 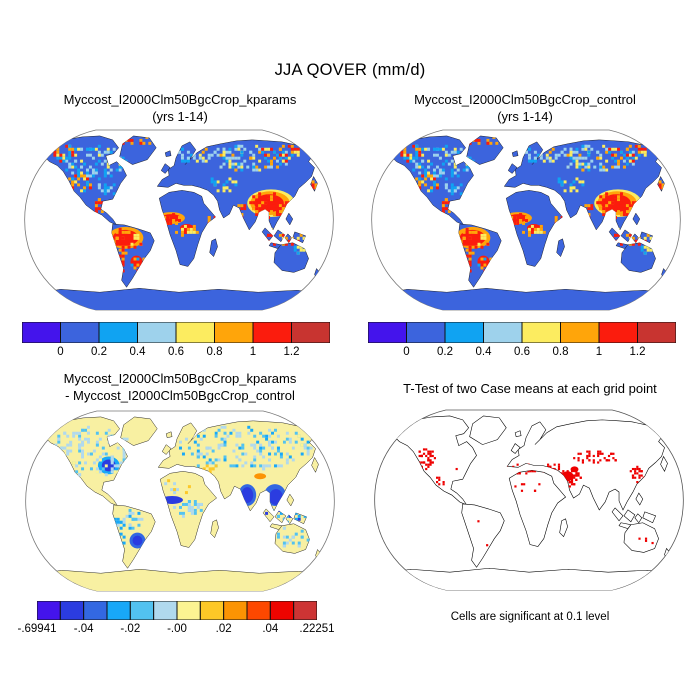 I want to click on panel-kparams-title-line1: Myccost_I2000Clm50BgcCrop_kparams, so click(x=180, y=99).